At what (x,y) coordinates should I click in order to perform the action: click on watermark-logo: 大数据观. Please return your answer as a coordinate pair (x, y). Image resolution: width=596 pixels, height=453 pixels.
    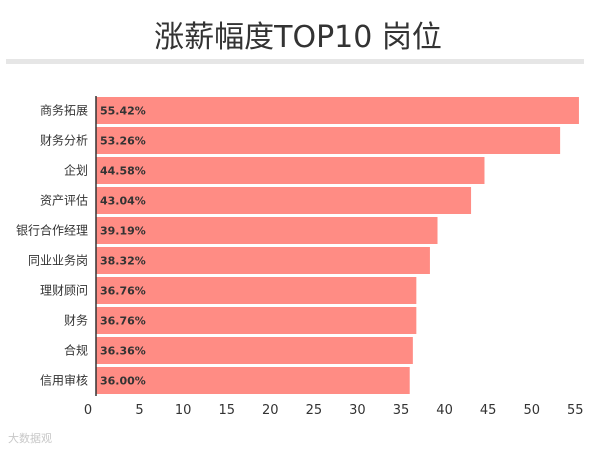
    Looking at the image, I should click on (30, 438).